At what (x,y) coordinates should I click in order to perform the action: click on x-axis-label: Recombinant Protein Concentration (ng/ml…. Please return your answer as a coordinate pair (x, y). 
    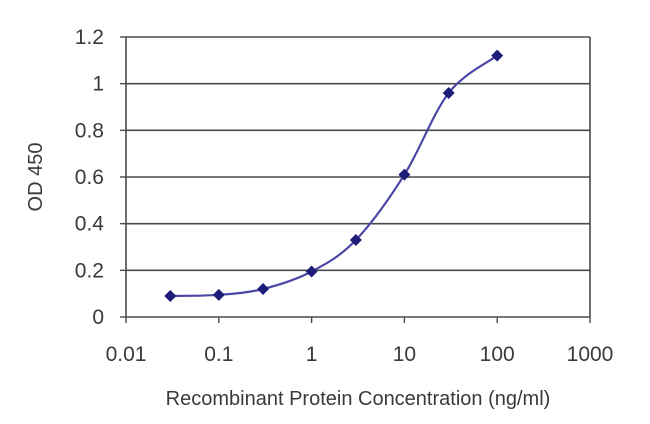
    Looking at the image, I should click on (358, 399).